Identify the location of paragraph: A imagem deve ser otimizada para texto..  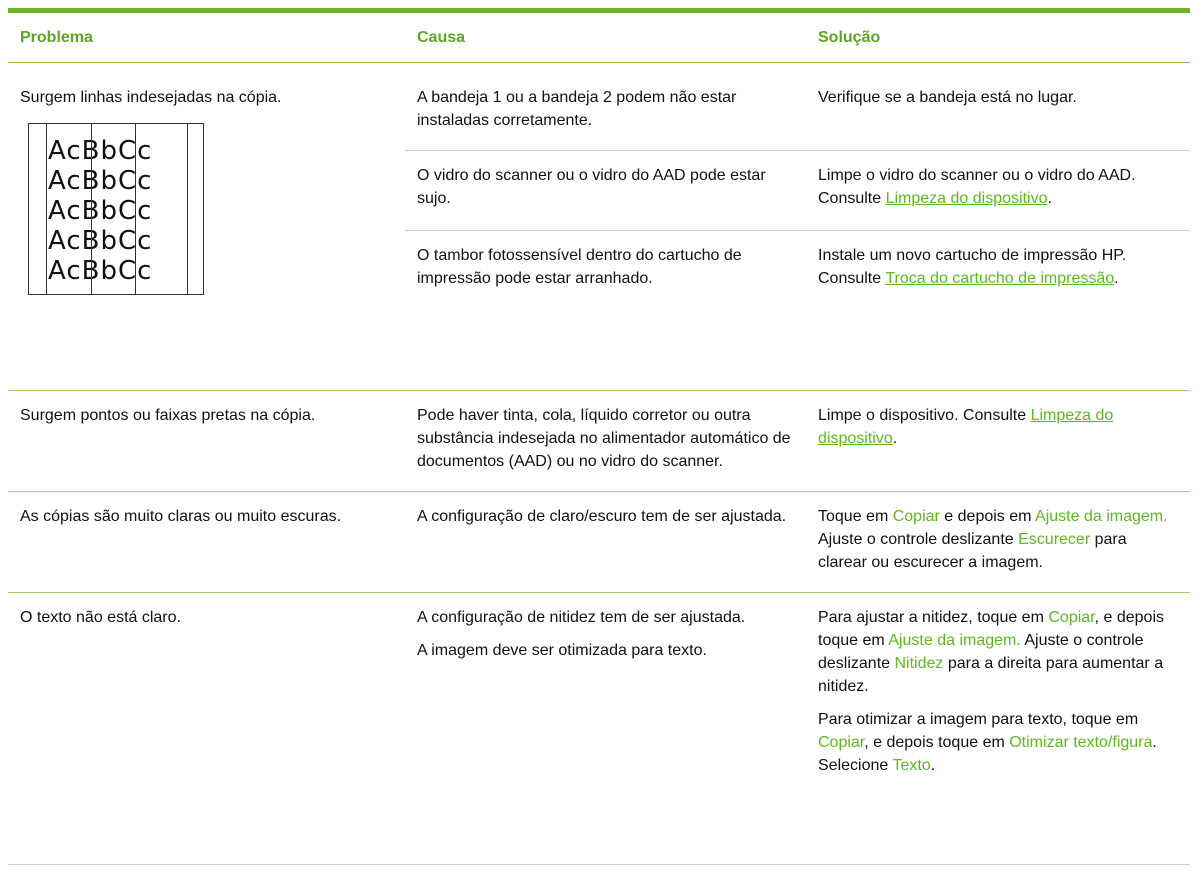
(605, 650).